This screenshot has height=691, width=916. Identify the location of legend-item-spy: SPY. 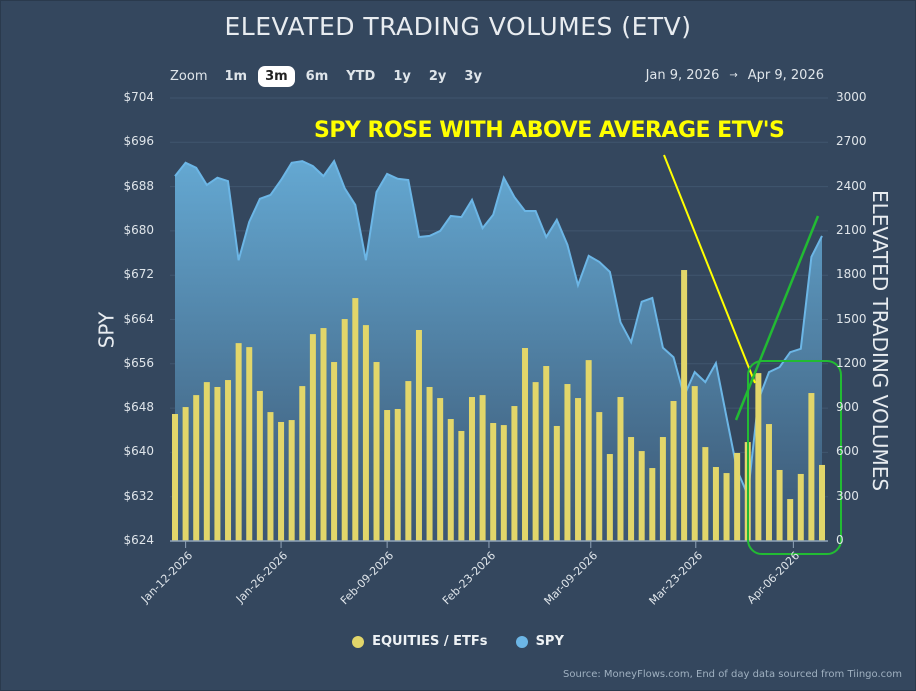
(539, 641).